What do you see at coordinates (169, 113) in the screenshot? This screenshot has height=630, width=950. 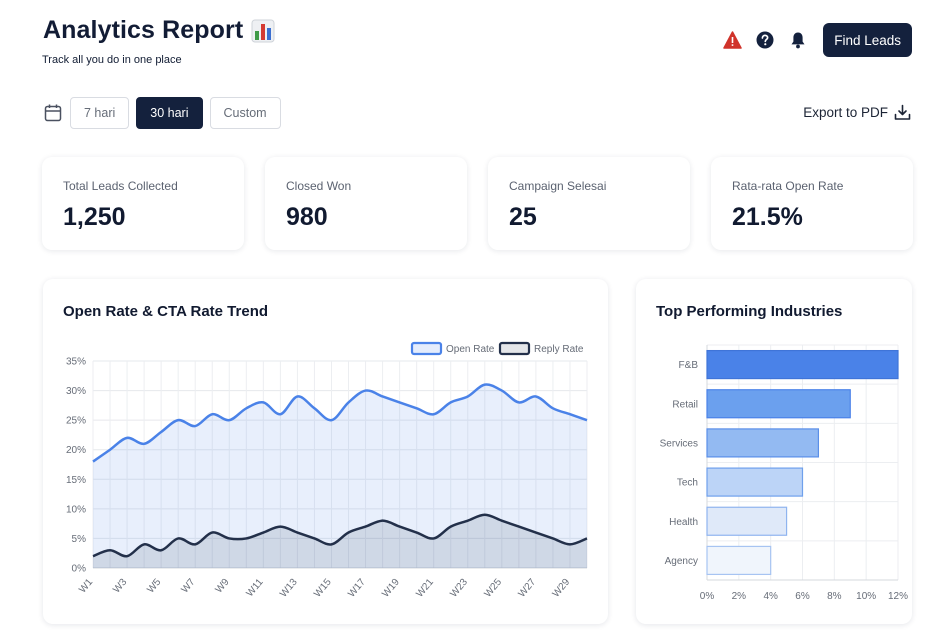 I see `range-30-days-button: 30 hari` at bounding box center [169, 113].